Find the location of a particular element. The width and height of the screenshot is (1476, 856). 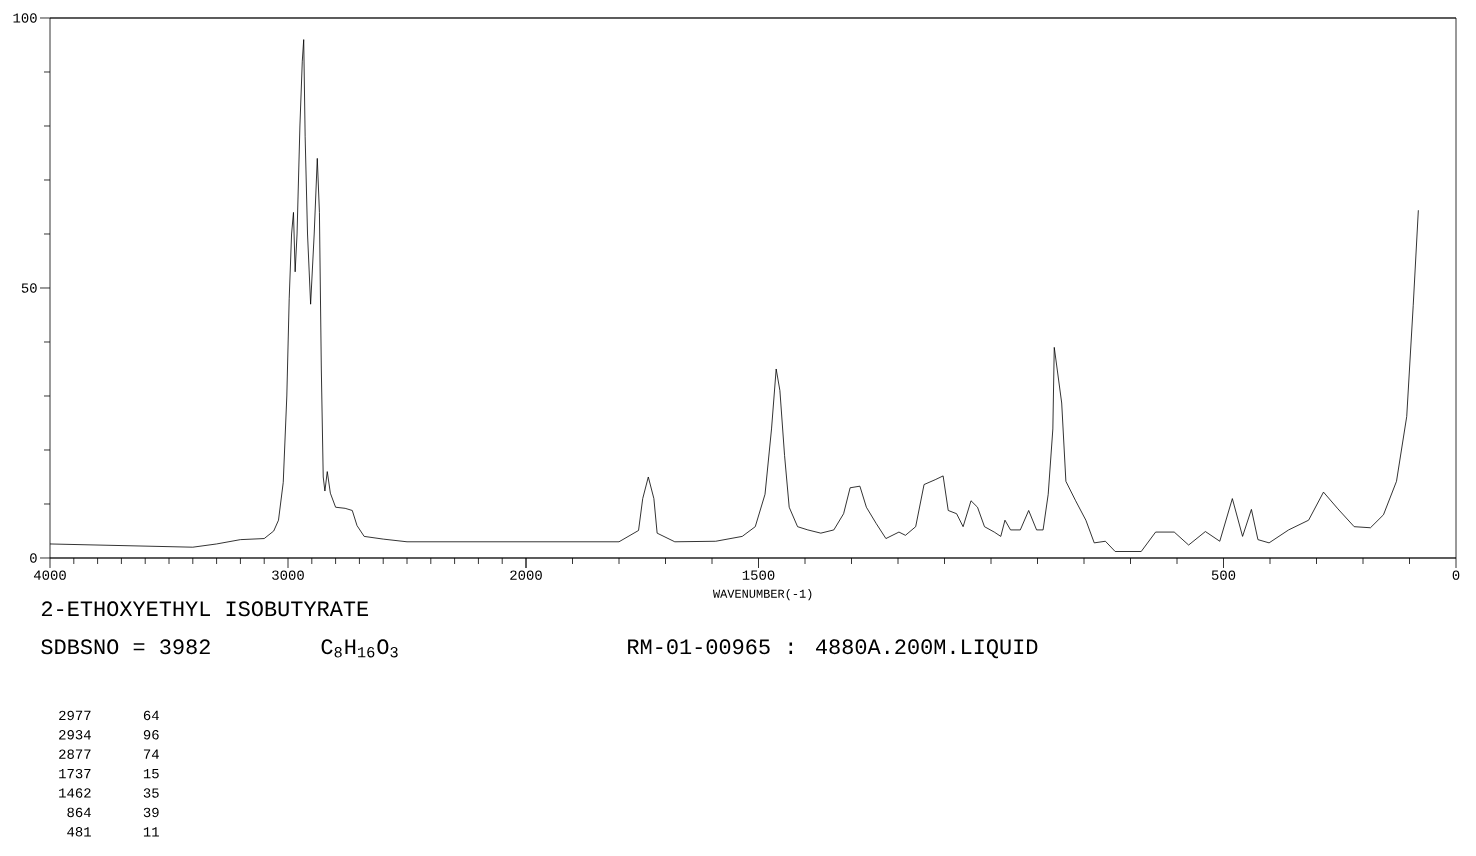

text: SDBSNO = 3982 is located at coordinates (125, 647).